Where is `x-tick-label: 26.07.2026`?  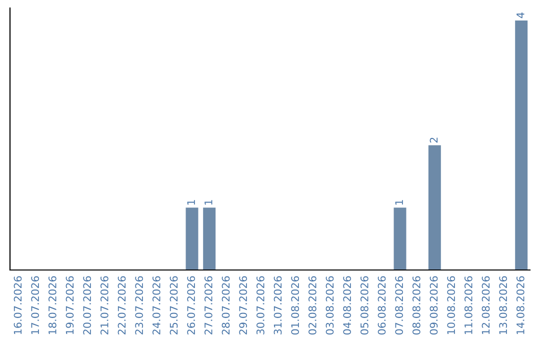
x-tick-label: 26.07.2026 is located at coordinates (191, 305).